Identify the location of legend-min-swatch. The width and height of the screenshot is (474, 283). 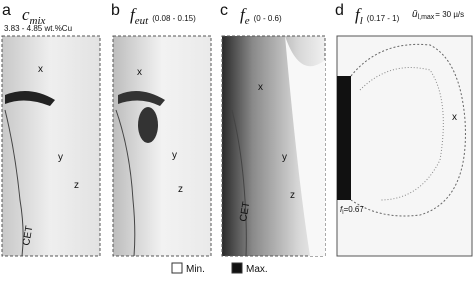
(177, 268).